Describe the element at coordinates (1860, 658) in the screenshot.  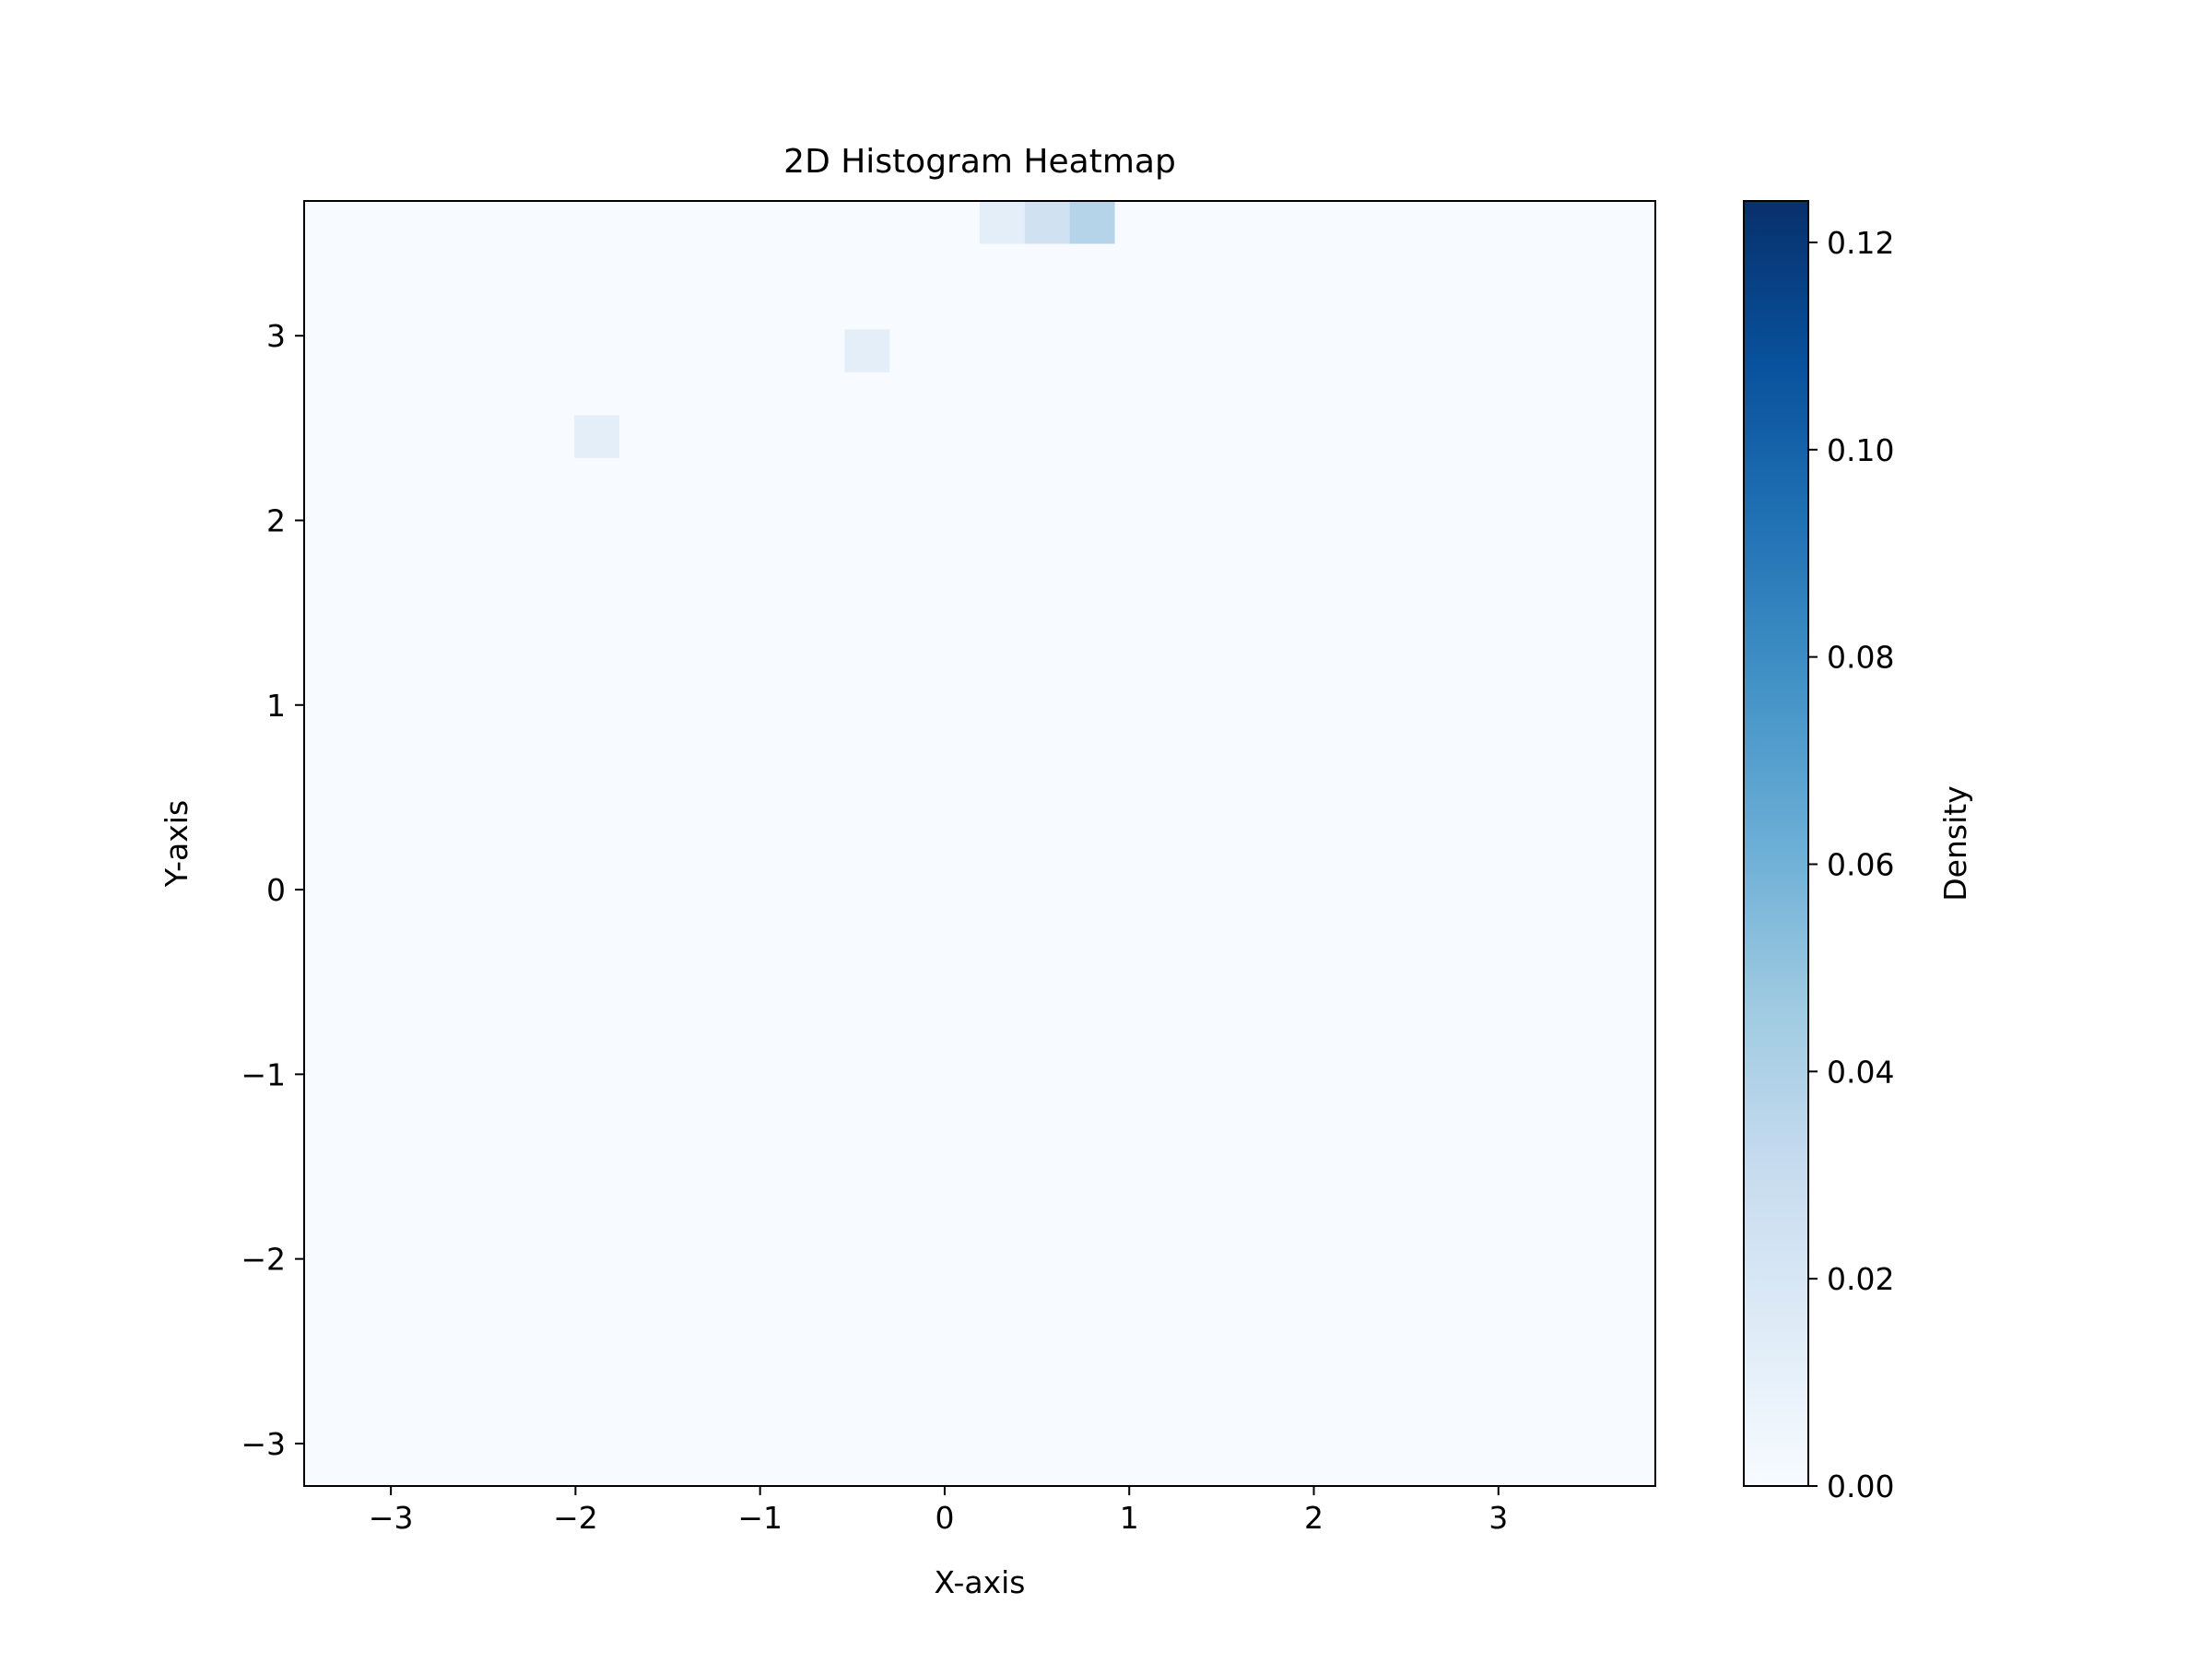
I see `colorbar-tick-label: 0.08` at that location.